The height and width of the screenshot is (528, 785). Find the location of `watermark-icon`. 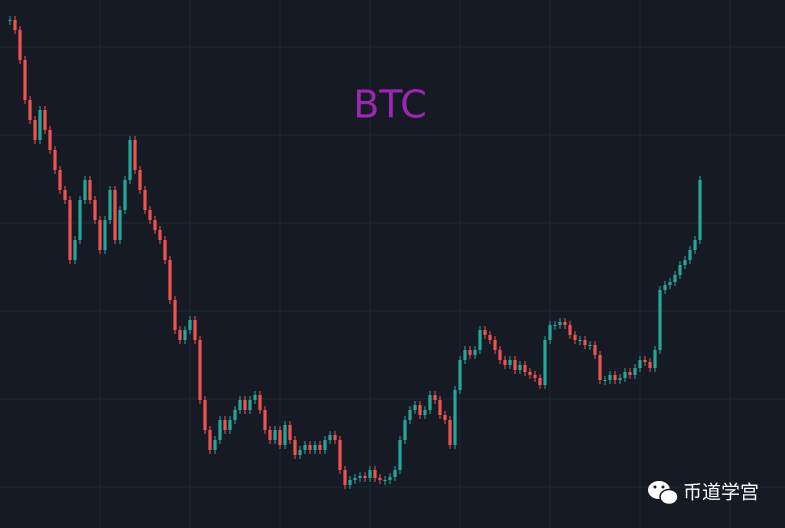

watermark-icon is located at coordinates (663, 493).